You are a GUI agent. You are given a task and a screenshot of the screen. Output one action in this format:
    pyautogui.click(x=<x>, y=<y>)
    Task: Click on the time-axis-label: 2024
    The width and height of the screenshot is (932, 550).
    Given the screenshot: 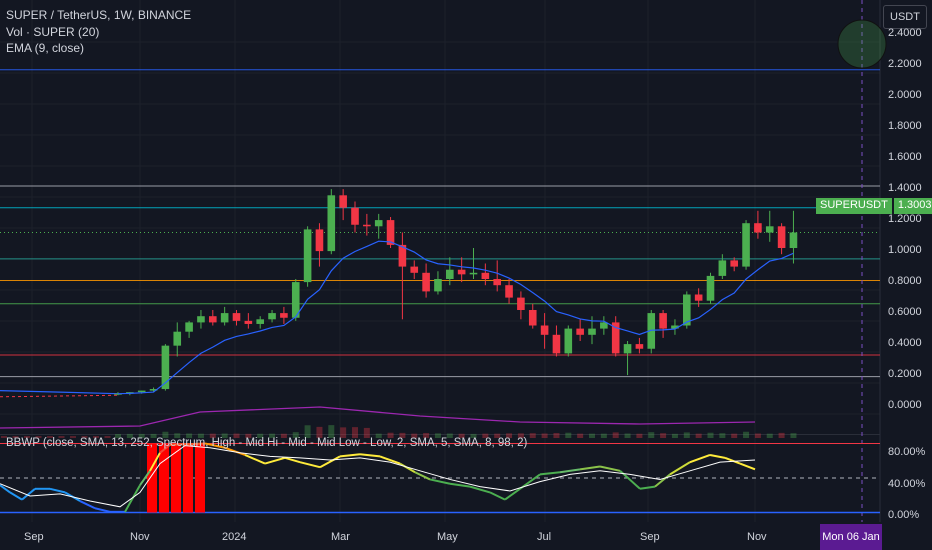 What is the action you would take?
    pyautogui.click(x=234, y=537)
    